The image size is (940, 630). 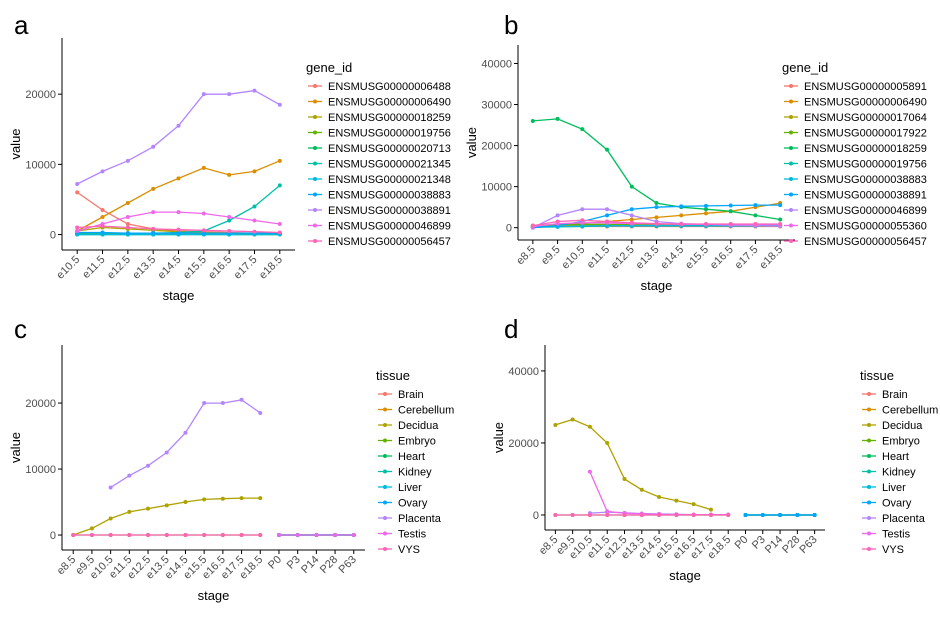 What do you see at coordinates (389, 165) in the screenshot?
I see `legend-label: ENSMUSG00000021345` at bounding box center [389, 165].